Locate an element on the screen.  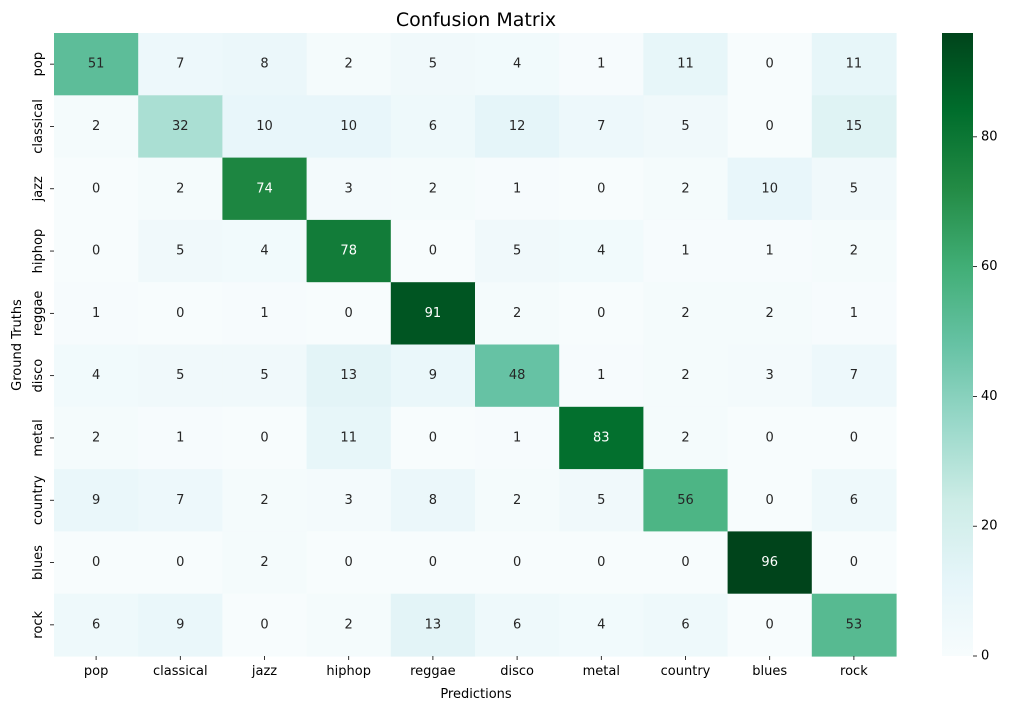
cell-value-label: 10 is located at coordinates (264, 126).